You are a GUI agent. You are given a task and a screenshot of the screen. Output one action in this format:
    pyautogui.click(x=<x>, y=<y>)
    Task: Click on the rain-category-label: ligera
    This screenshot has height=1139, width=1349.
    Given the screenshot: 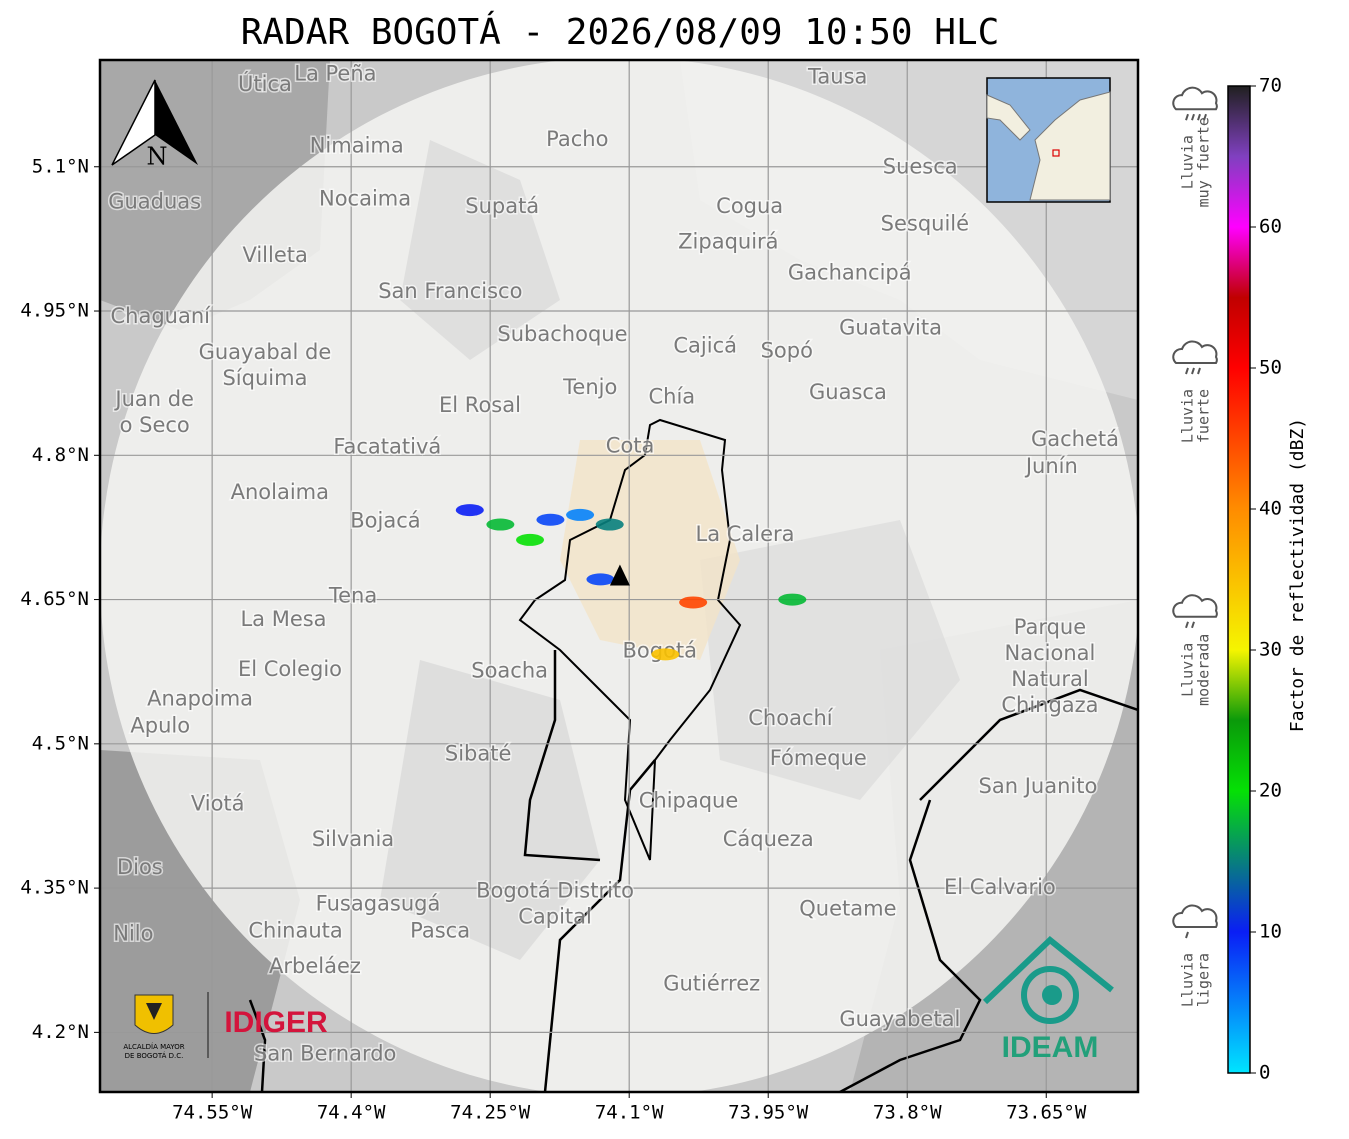 What is the action you would take?
    pyautogui.click(x=1204, y=980)
    